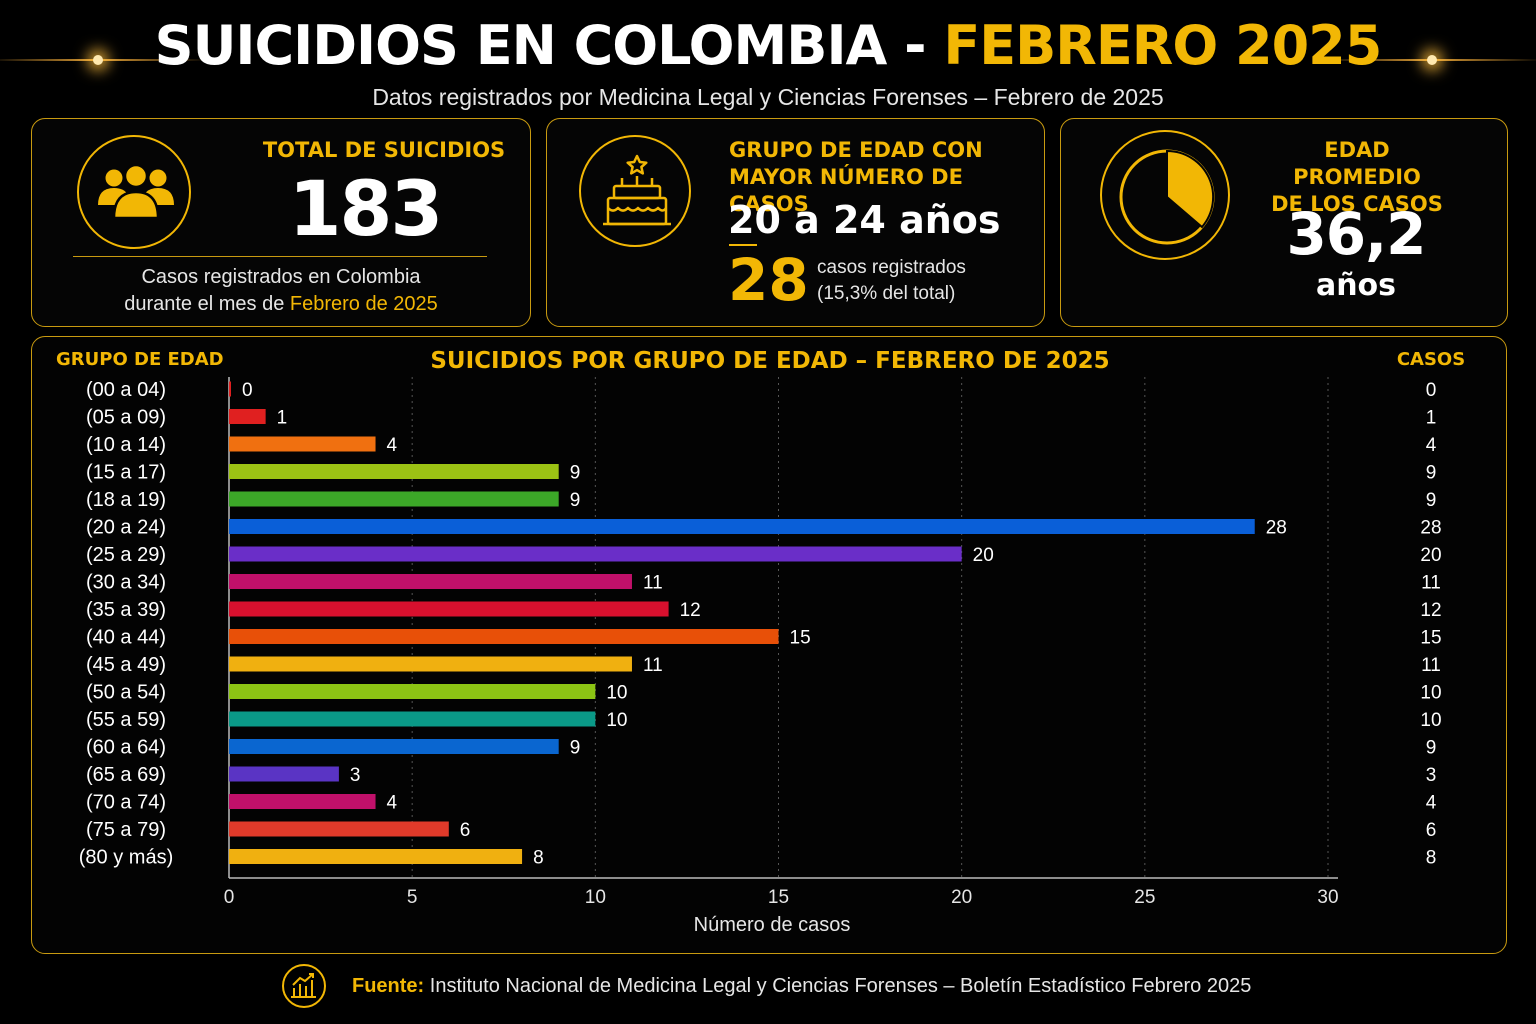  What do you see at coordinates (207, 304) in the screenshot?
I see `total-desc-prefix: durante el mes de` at bounding box center [207, 304].